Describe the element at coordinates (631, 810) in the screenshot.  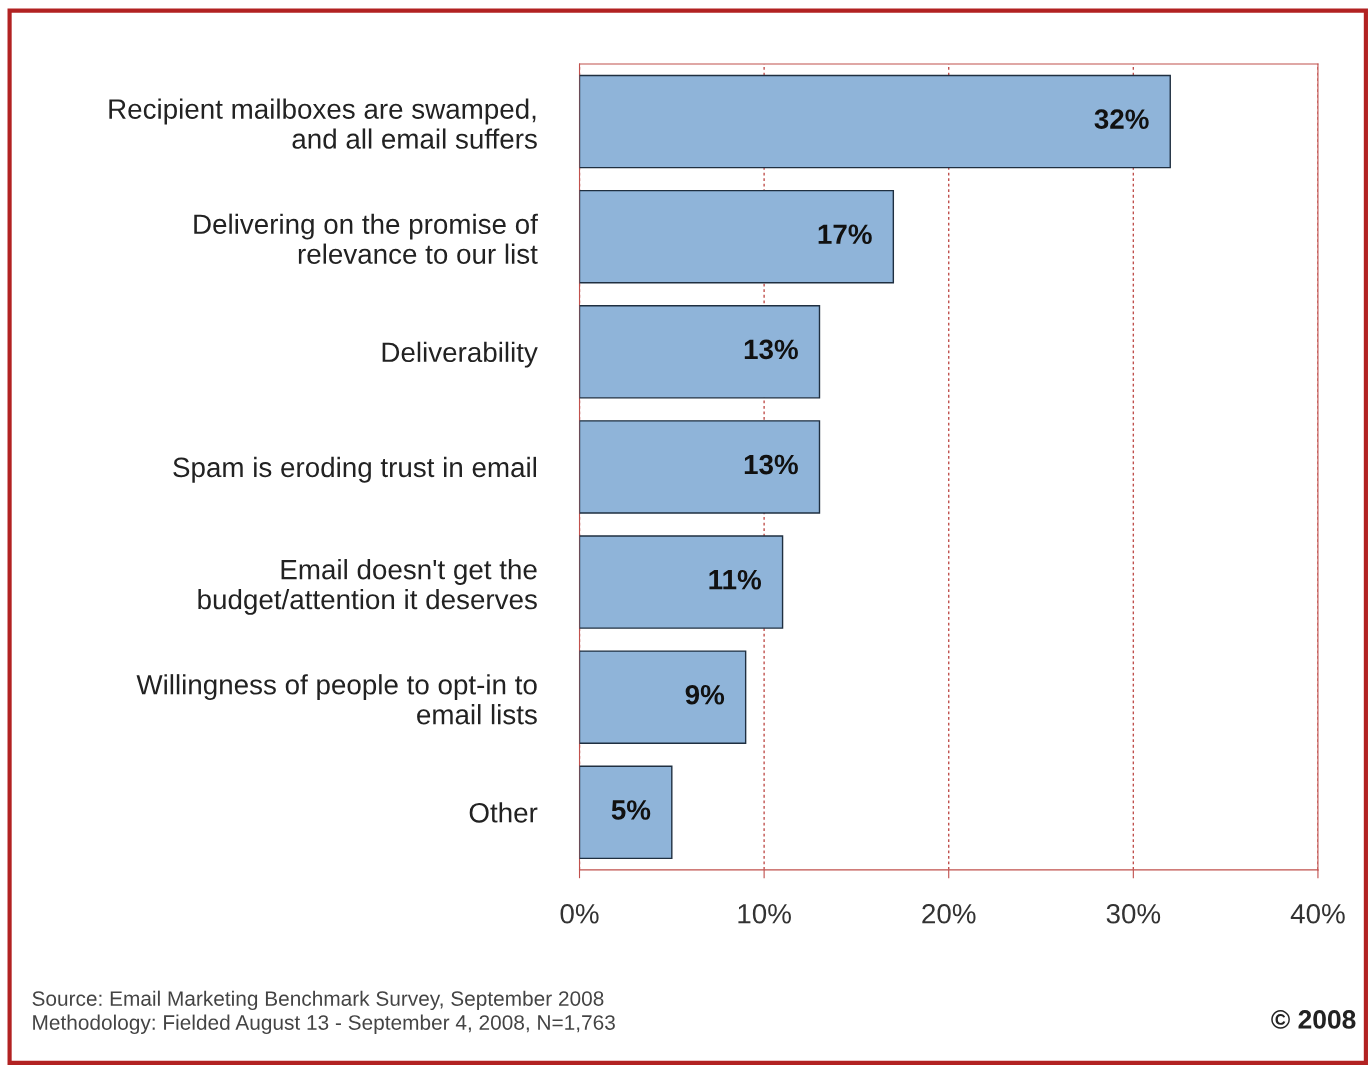
I see `data-label: 5%` at that location.